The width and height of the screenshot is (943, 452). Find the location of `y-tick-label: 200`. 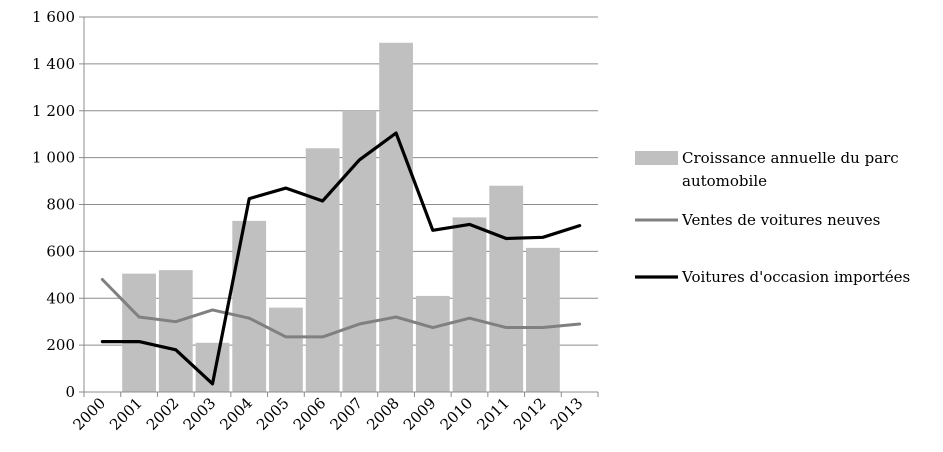

y-tick-label: 200 is located at coordinates (60, 345).